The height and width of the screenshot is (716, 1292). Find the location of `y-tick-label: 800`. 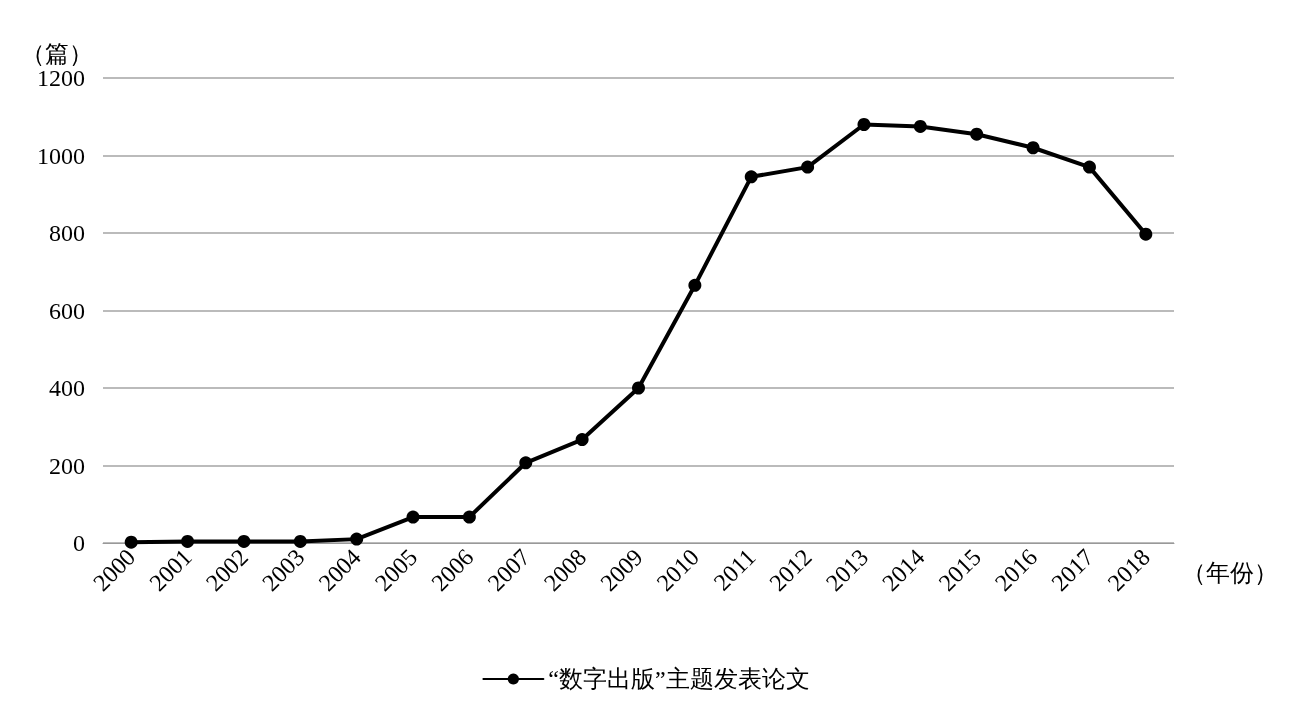

y-tick-label: 800 is located at coordinates (67, 233).